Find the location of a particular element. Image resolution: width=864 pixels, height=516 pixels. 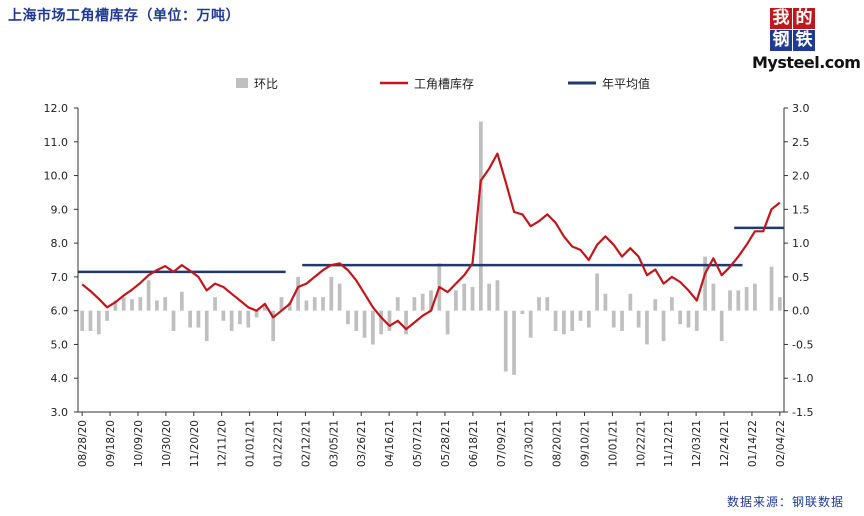

x-tick-label: 10/30/20 is located at coordinates (167, 443).